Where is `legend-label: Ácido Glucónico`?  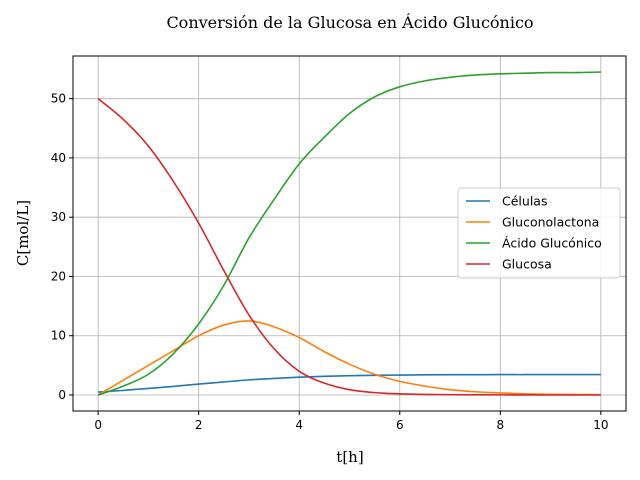
legend-label: Ácido Glucónico is located at coordinates (552, 243).